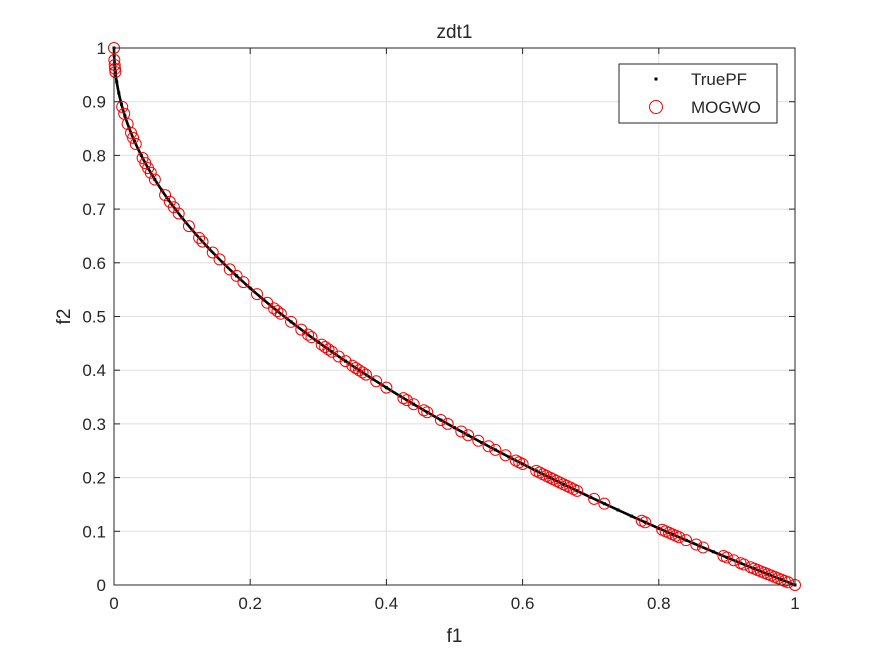 This screenshot has height=656, width=875. What do you see at coordinates (101, 48) in the screenshot?
I see `y-tick-label: 1` at bounding box center [101, 48].